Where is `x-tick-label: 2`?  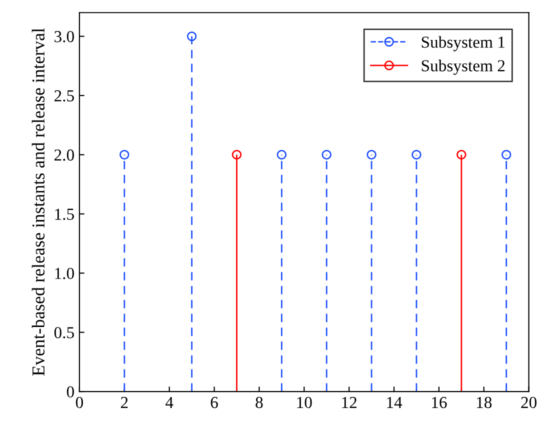
x-tick-label: 2 is located at coordinates (124, 402).